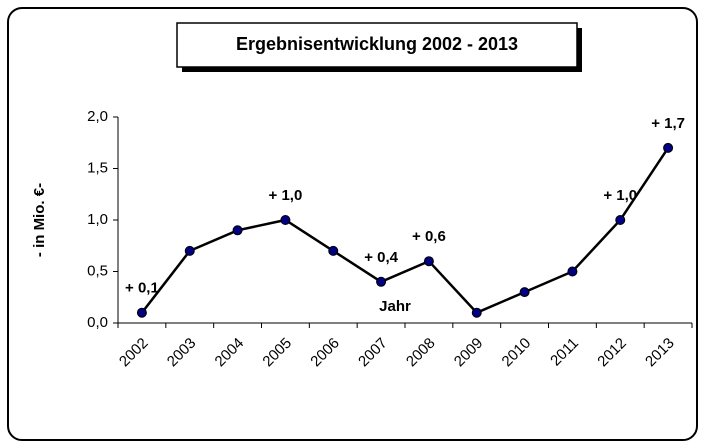 The height and width of the screenshot is (448, 704). Describe the element at coordinates (395, 306) in the screenshot. I see `x-axis-label: Jahr` at that location.